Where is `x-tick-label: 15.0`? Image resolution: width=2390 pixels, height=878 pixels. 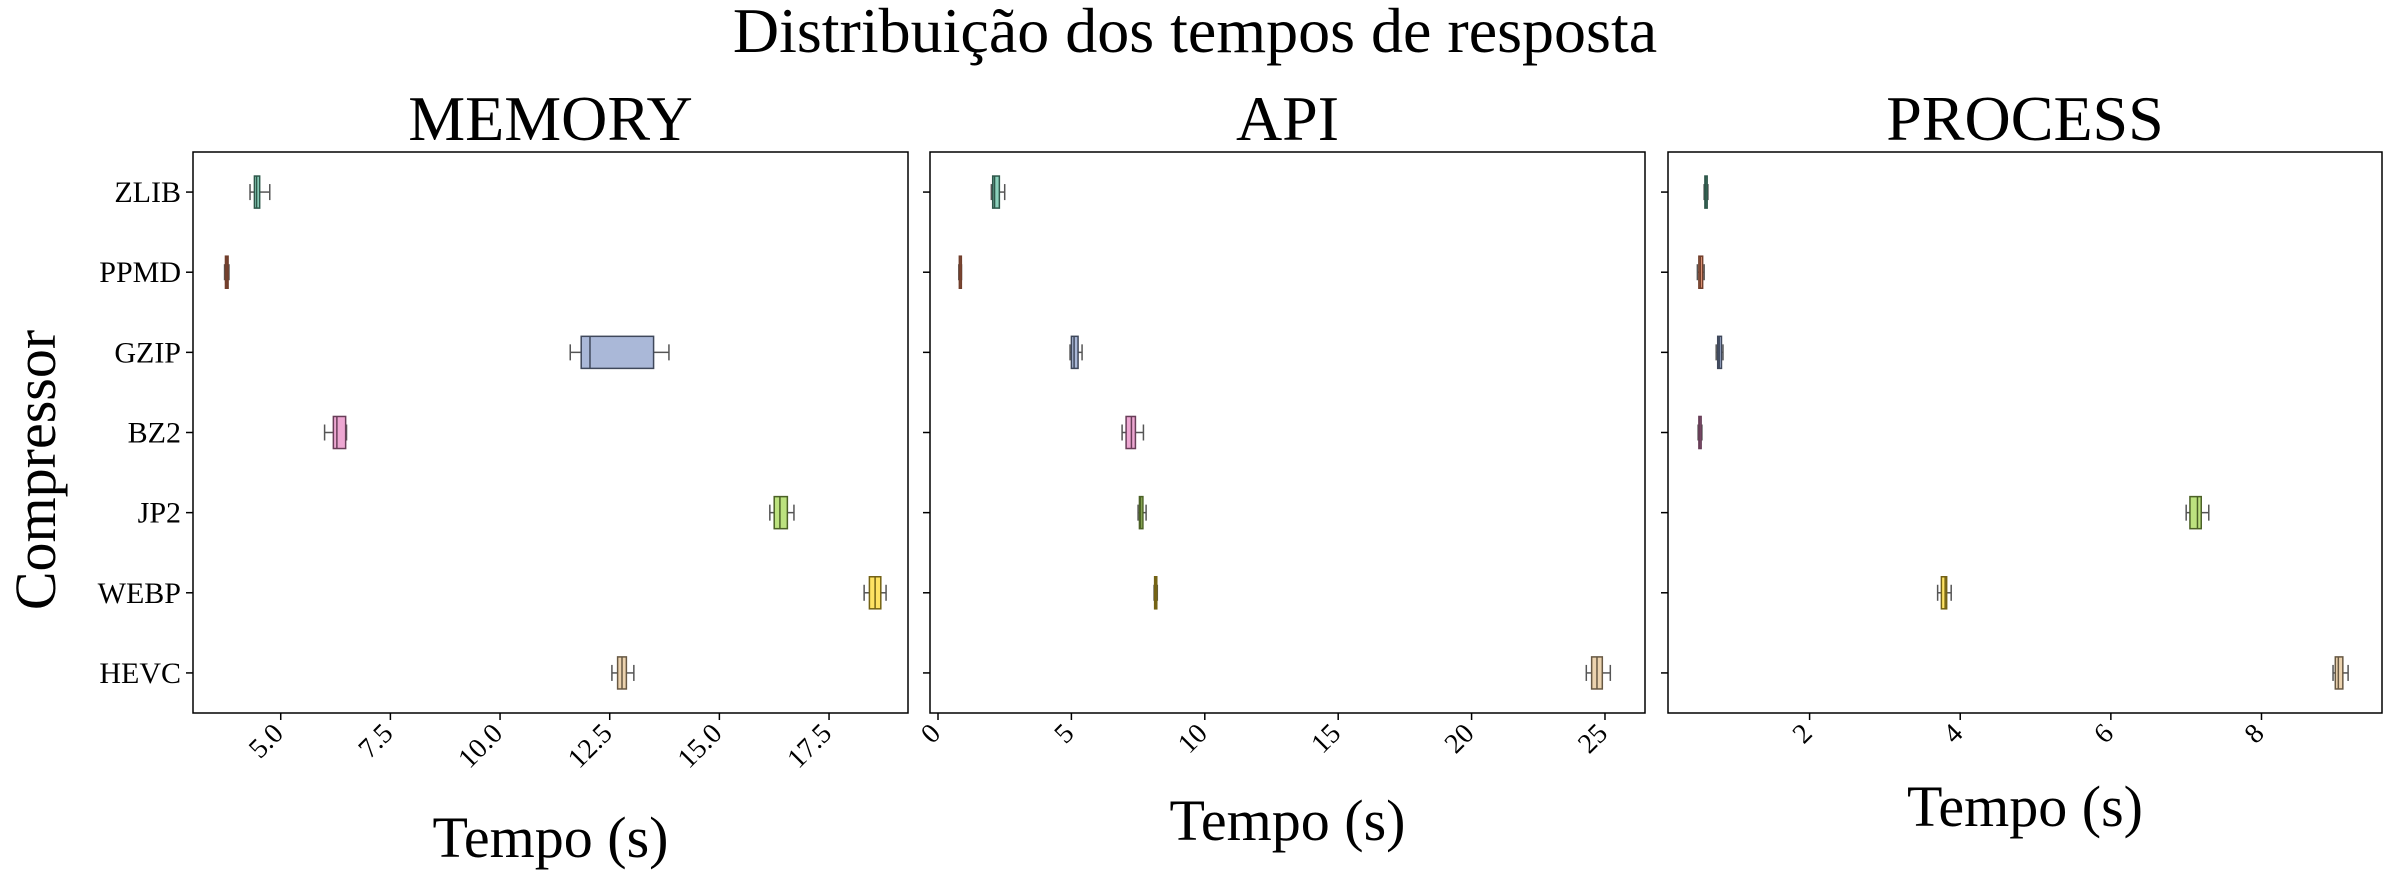 x-tick-label: 15.0 is located at coordinates (700, 746).